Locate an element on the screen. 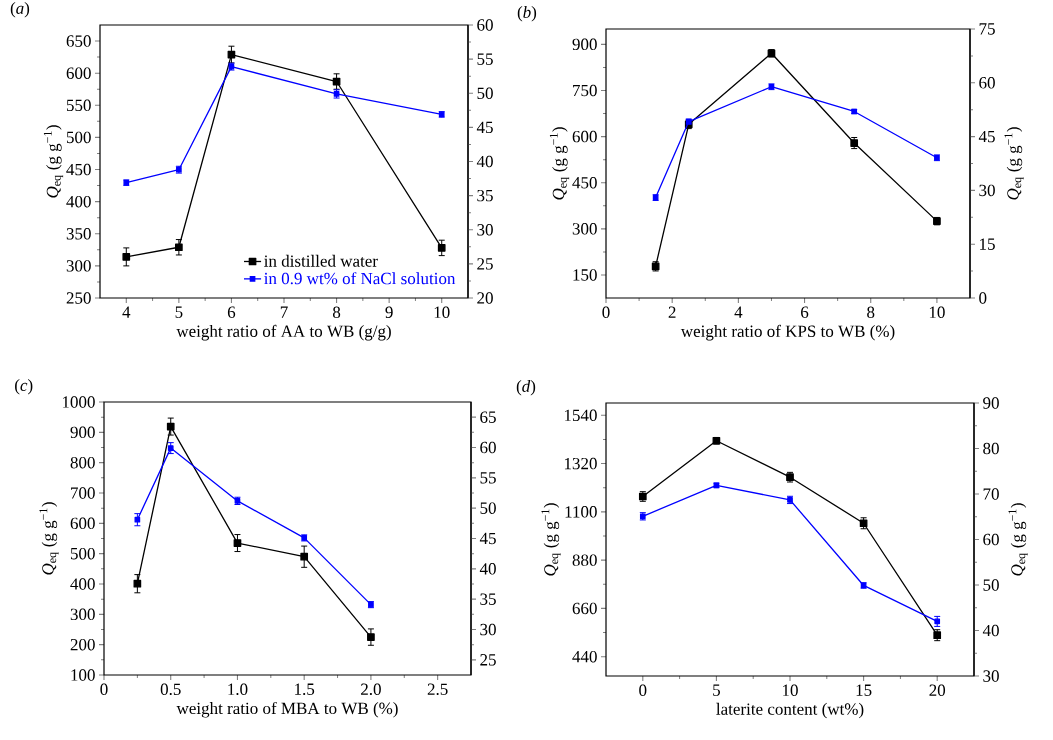 This screenshot has height=740, width=1053. x-axis-title: weight ratio of MBA to WB (%) is located at coordinates (287, 709).